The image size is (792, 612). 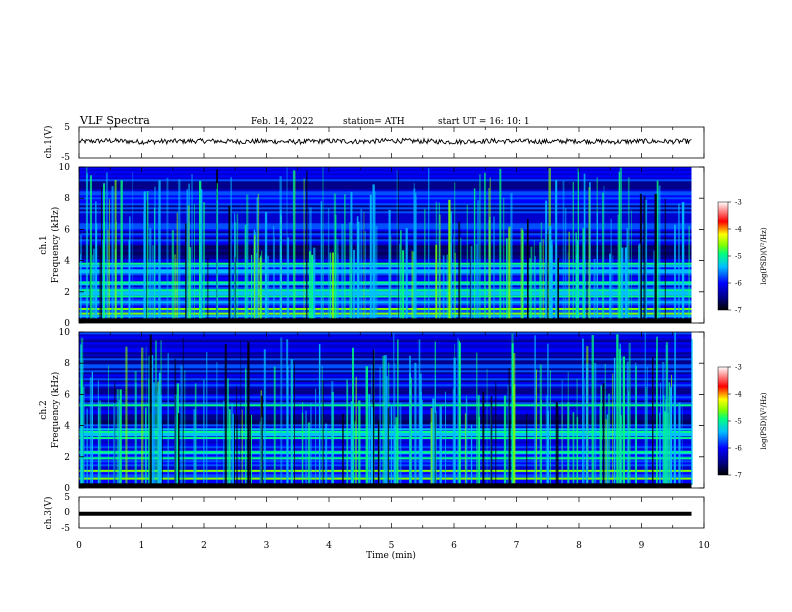 What do you see at coordinates (385, 296) in the screenshot?
I see `ch1-spectrogram-band` at bounding box center [385, 296].